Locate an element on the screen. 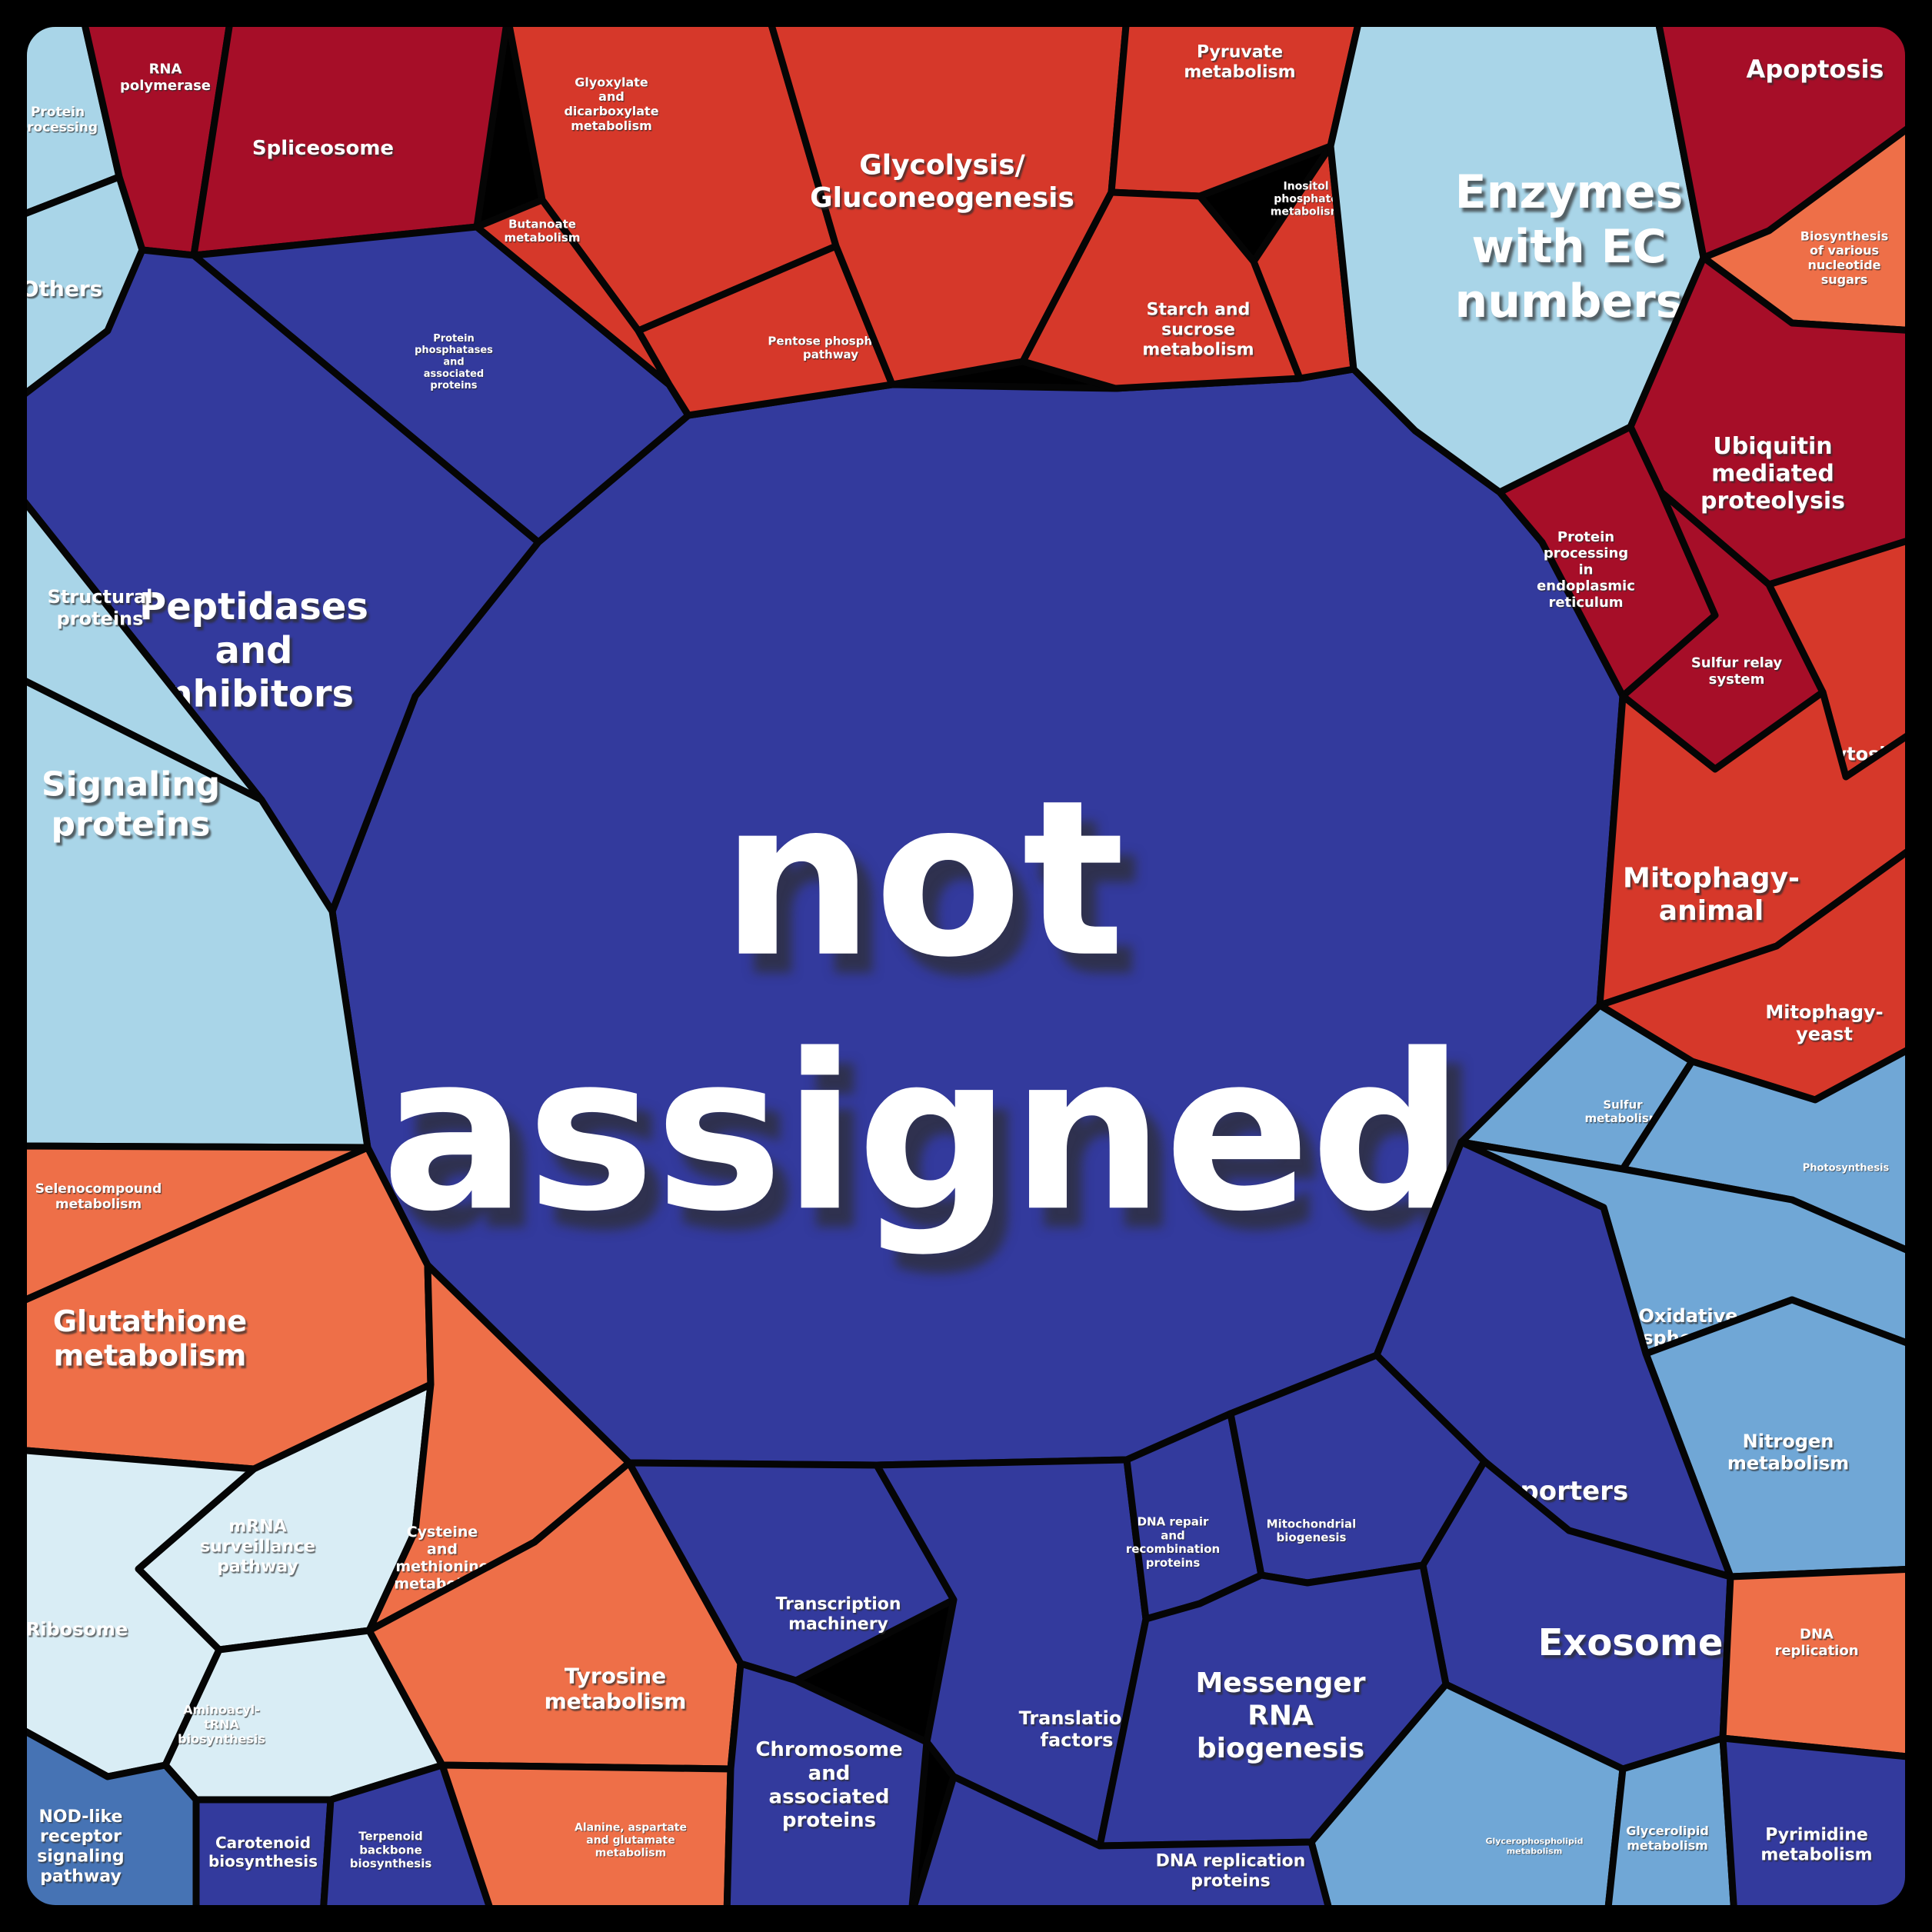 This screenshot has width=1932, height=1932. cell-label-terpenoid: Terpenoid backbone biosynthesis is located at coordinates (391, 1850).